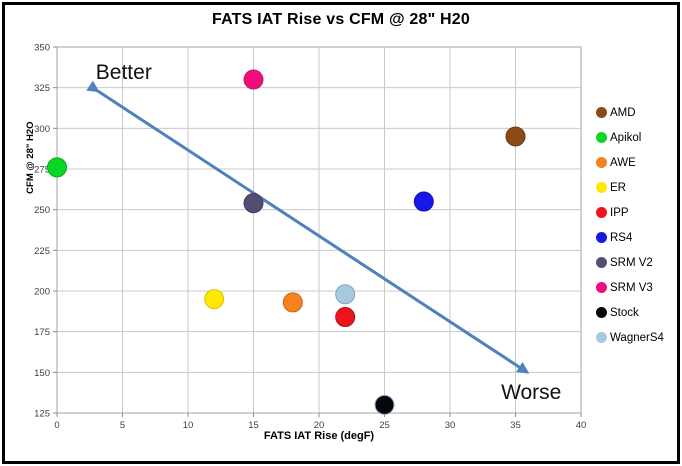  What do you see at coordinates (42, 88) in the screenshot?
I see `y-tick-label: 325` at bounding box center [42, 88].